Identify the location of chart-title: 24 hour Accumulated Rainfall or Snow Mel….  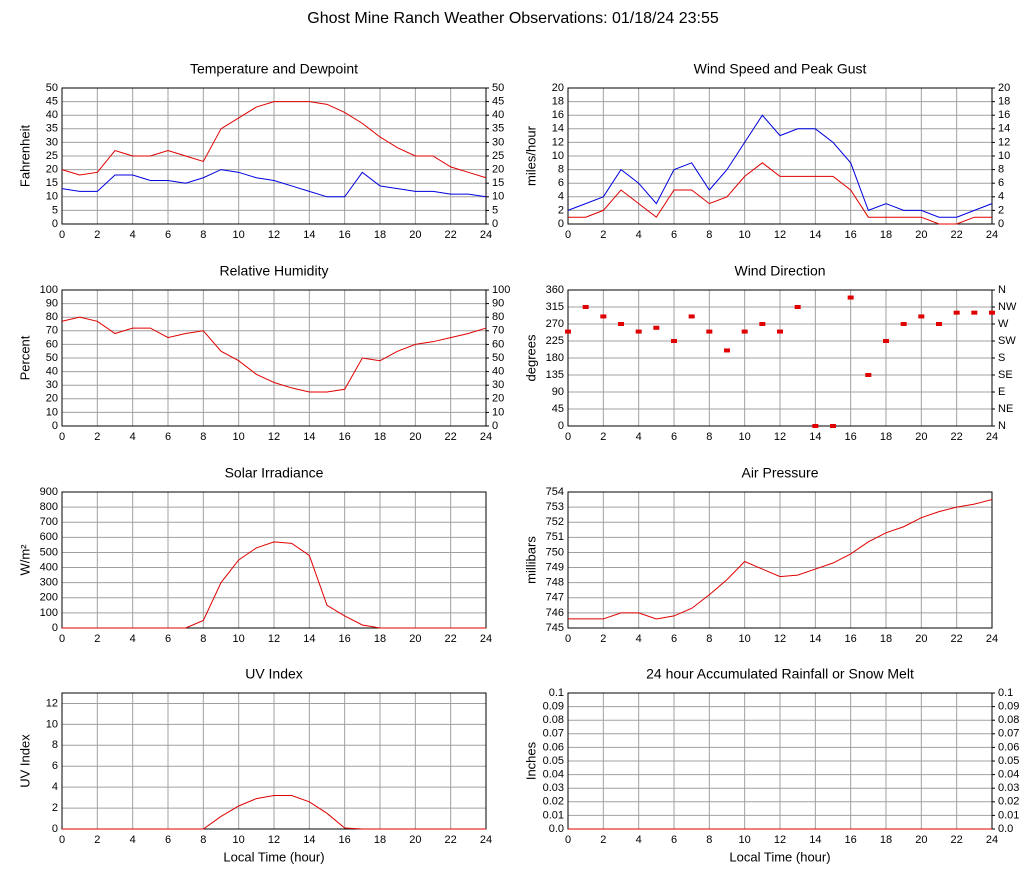
(780, 674).